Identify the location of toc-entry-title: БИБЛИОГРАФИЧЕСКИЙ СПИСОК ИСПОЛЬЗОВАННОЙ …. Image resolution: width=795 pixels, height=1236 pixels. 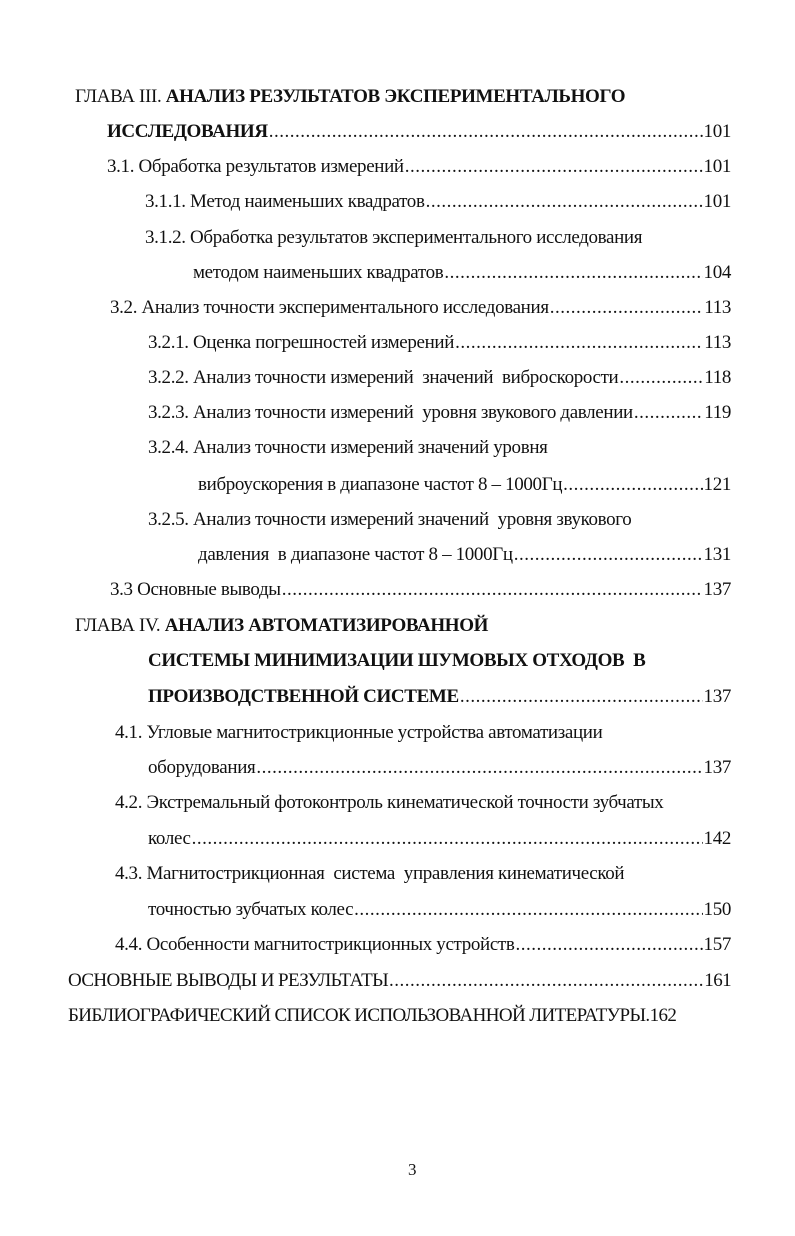
(359, 1015).